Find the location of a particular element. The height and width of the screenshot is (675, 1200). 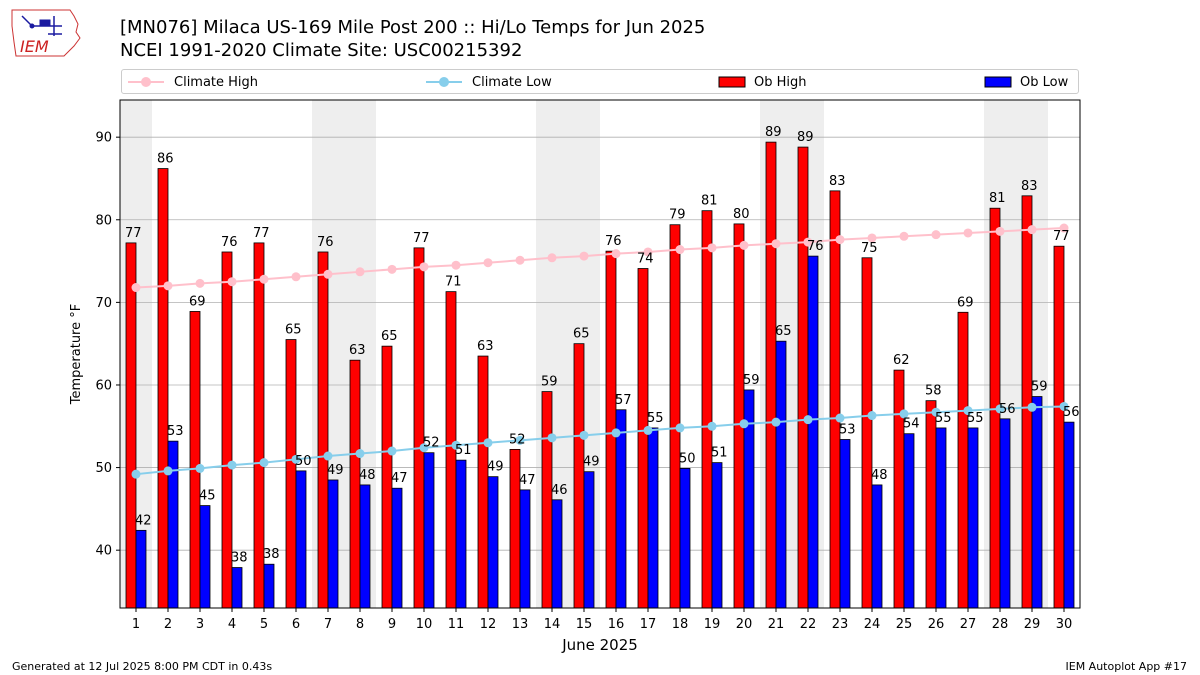

ob-low-label-29: 59 is located at coordinates (1039, 387).